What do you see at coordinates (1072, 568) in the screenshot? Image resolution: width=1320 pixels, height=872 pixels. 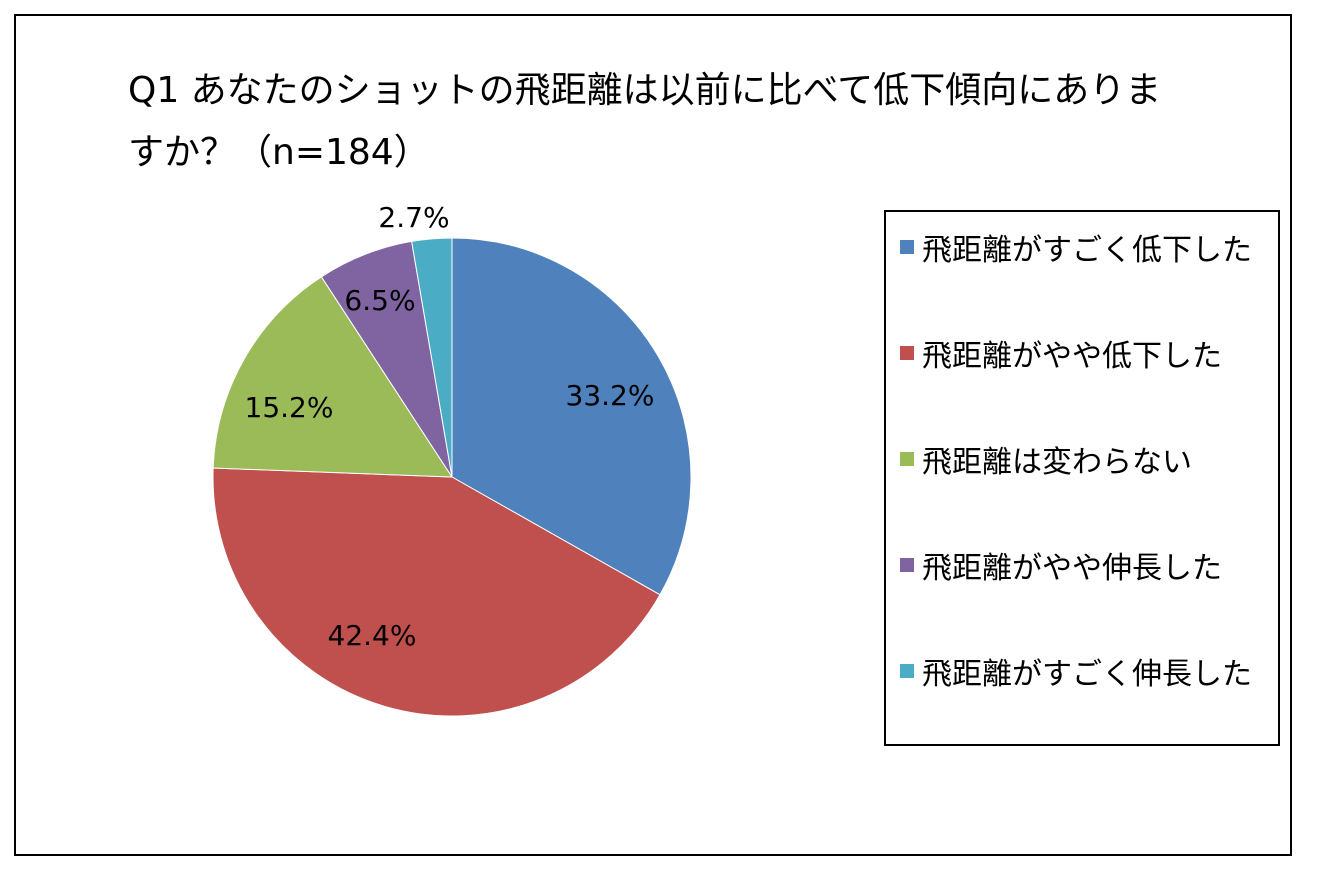 I see `legend-label-3: 飛距離がやや伸長した` at bounding box center [1072, 568].